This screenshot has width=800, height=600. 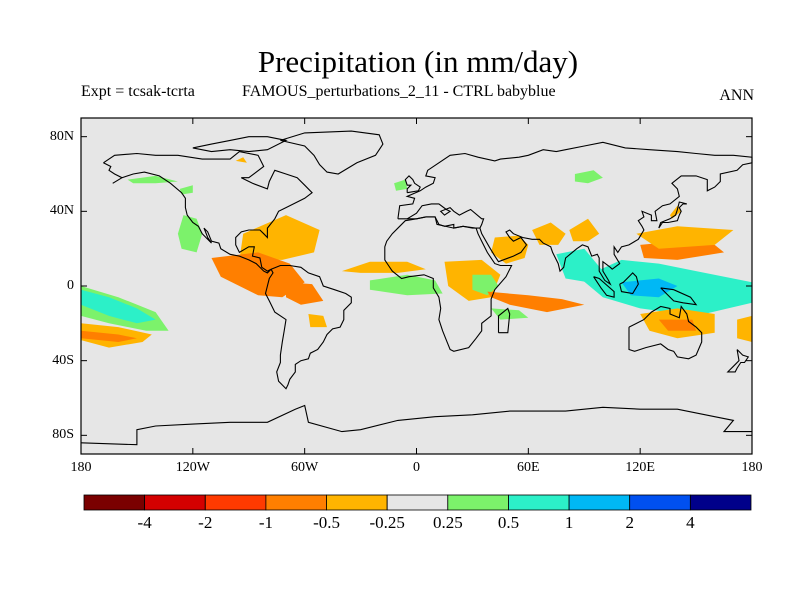 What do you see at coordinates (63, 435) in the screenshot?
I see `lat-label: 80S` at bounding box center [63, 435].